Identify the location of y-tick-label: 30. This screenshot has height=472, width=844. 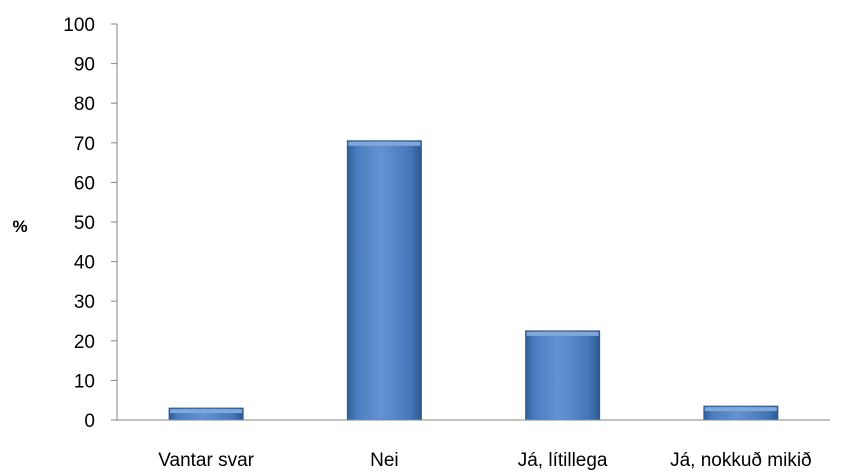
(84, 302).